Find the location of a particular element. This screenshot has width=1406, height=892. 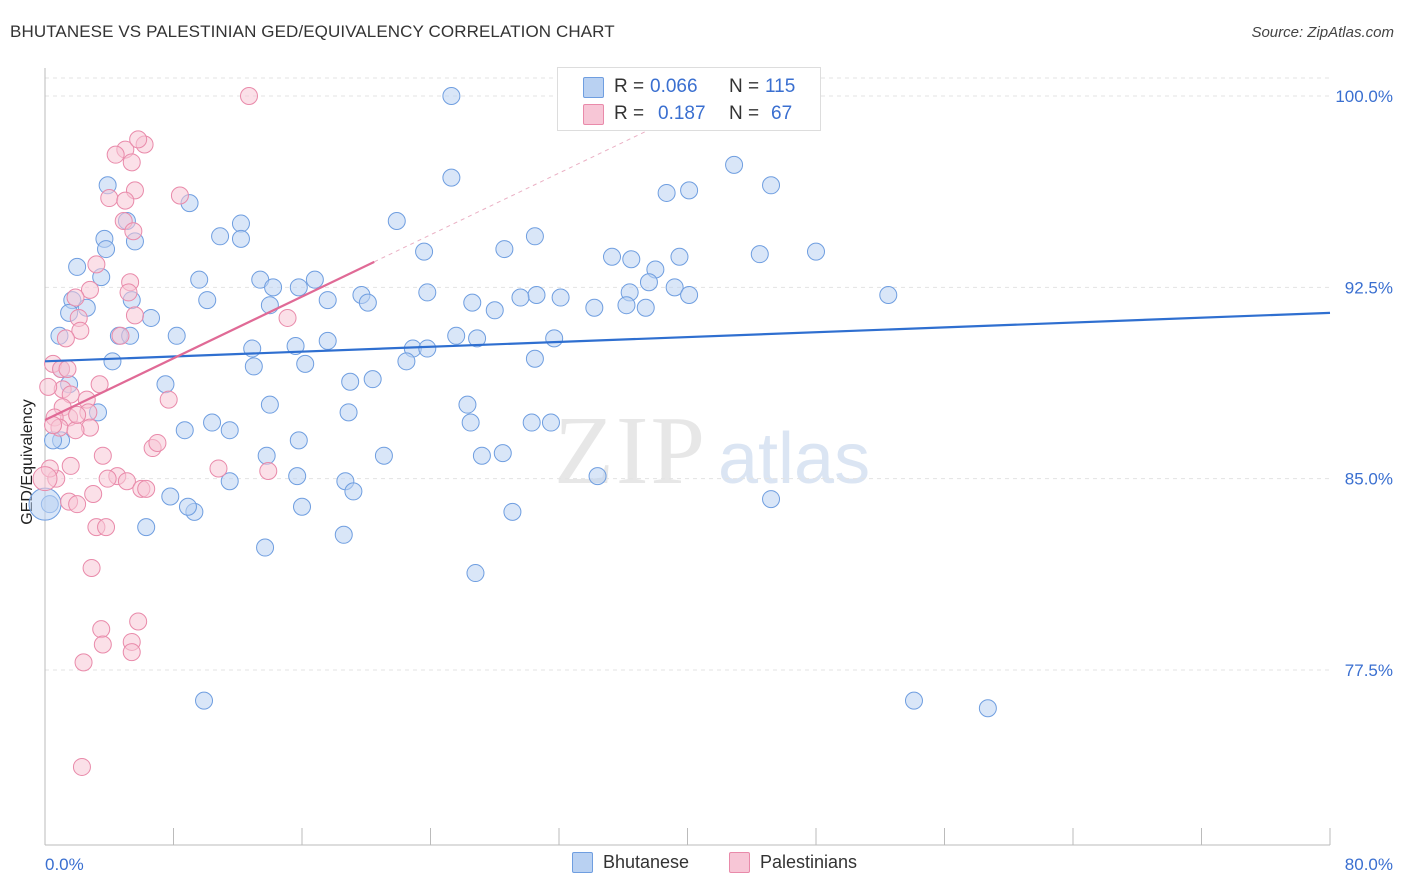

legend-r-value: 0.187 is located at coordinates (682, 113).